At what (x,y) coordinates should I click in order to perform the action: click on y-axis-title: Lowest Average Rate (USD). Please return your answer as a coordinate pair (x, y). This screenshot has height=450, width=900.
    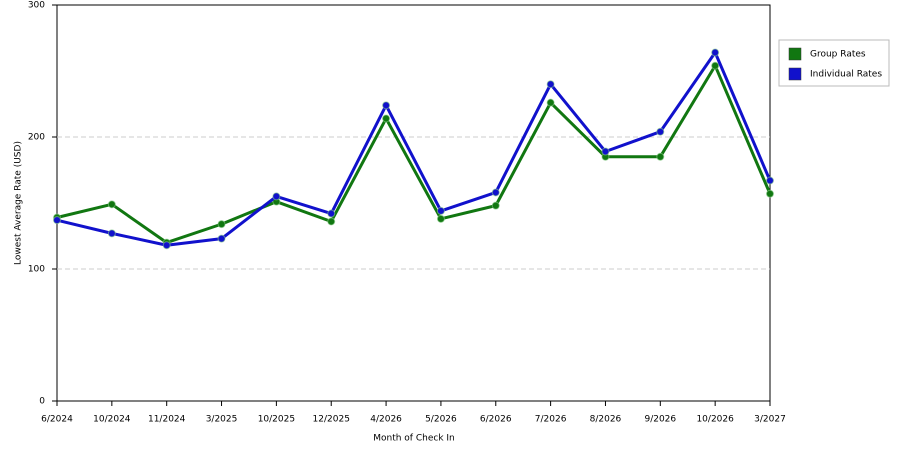
    Looking at the image, I should click on (19, 203).